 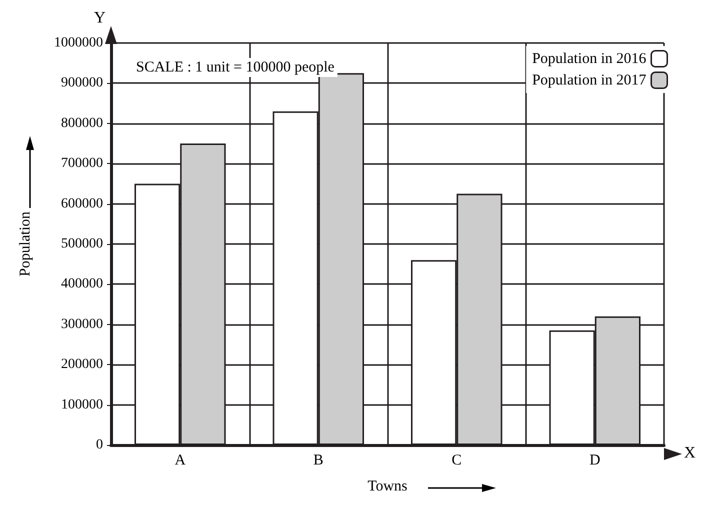 What do you see at coordinates (82, 123) in the screenshot?
I see `y-tick-label: 800000` at bounding box center [82, 123].